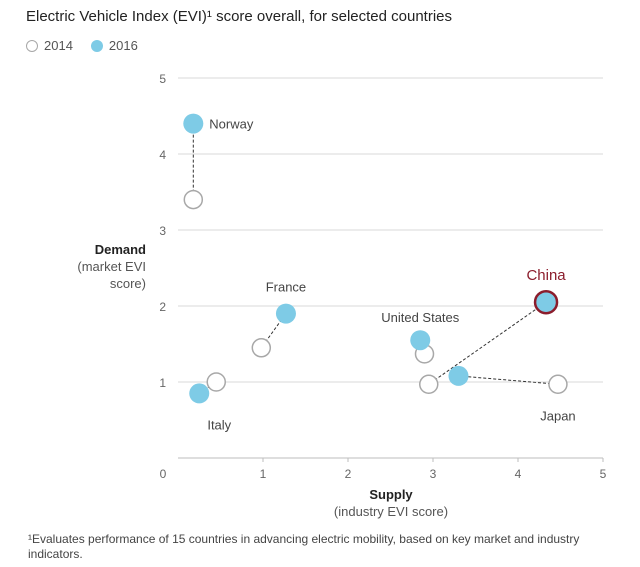  I want to click on point-2014-china, so click(429, 384).